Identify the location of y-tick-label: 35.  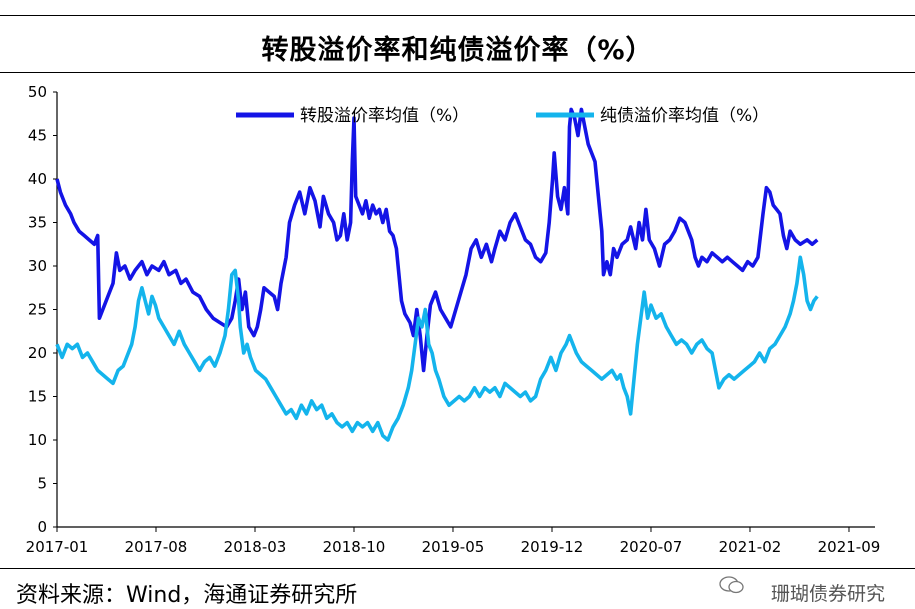
(37, 223).